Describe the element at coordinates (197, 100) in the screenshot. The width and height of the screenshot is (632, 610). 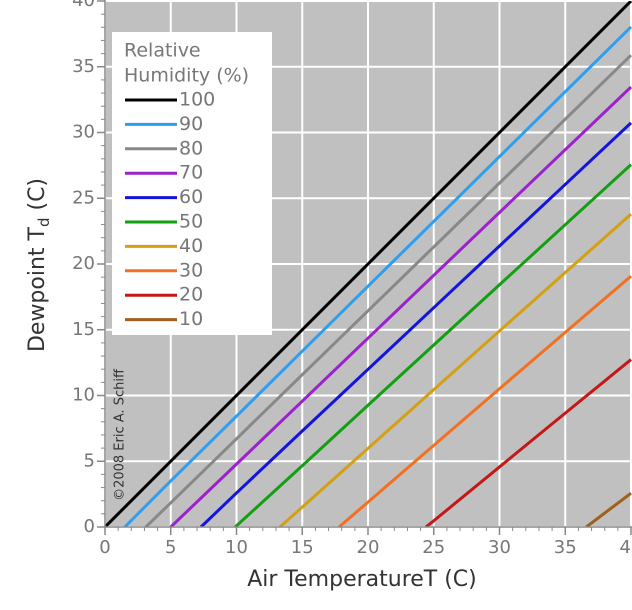
I see `legend-label: 100` at that location.